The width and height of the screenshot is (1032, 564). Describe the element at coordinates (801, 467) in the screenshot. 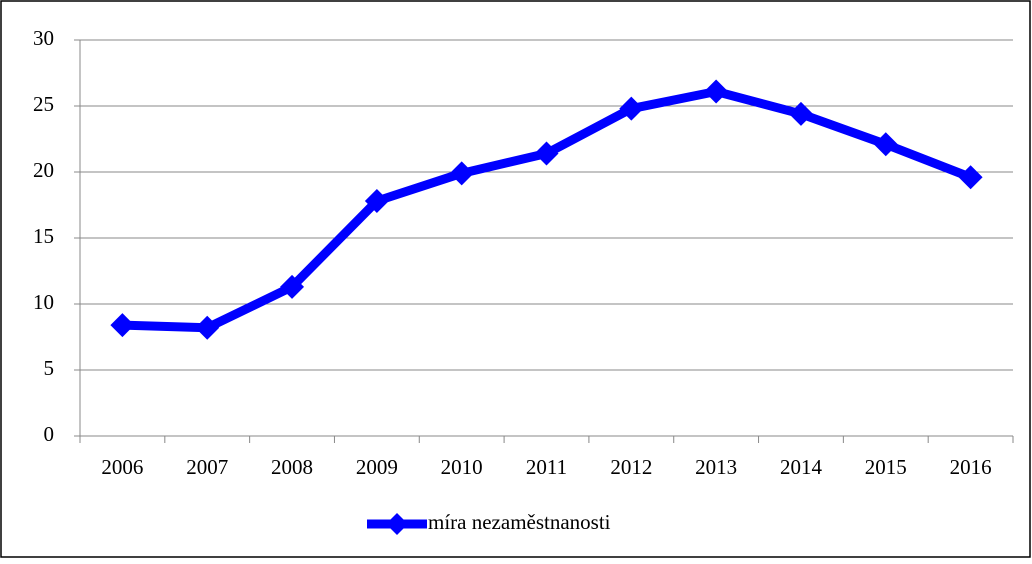

I see `x-tick-label: 2014` at that location.